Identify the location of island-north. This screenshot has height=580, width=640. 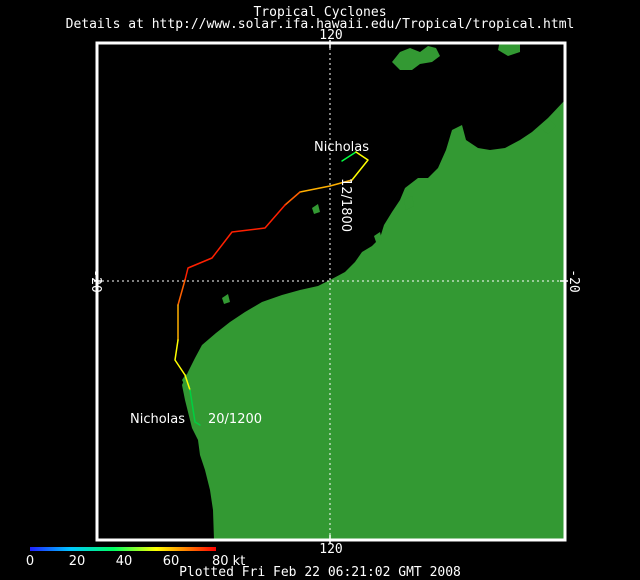
(416, 58).